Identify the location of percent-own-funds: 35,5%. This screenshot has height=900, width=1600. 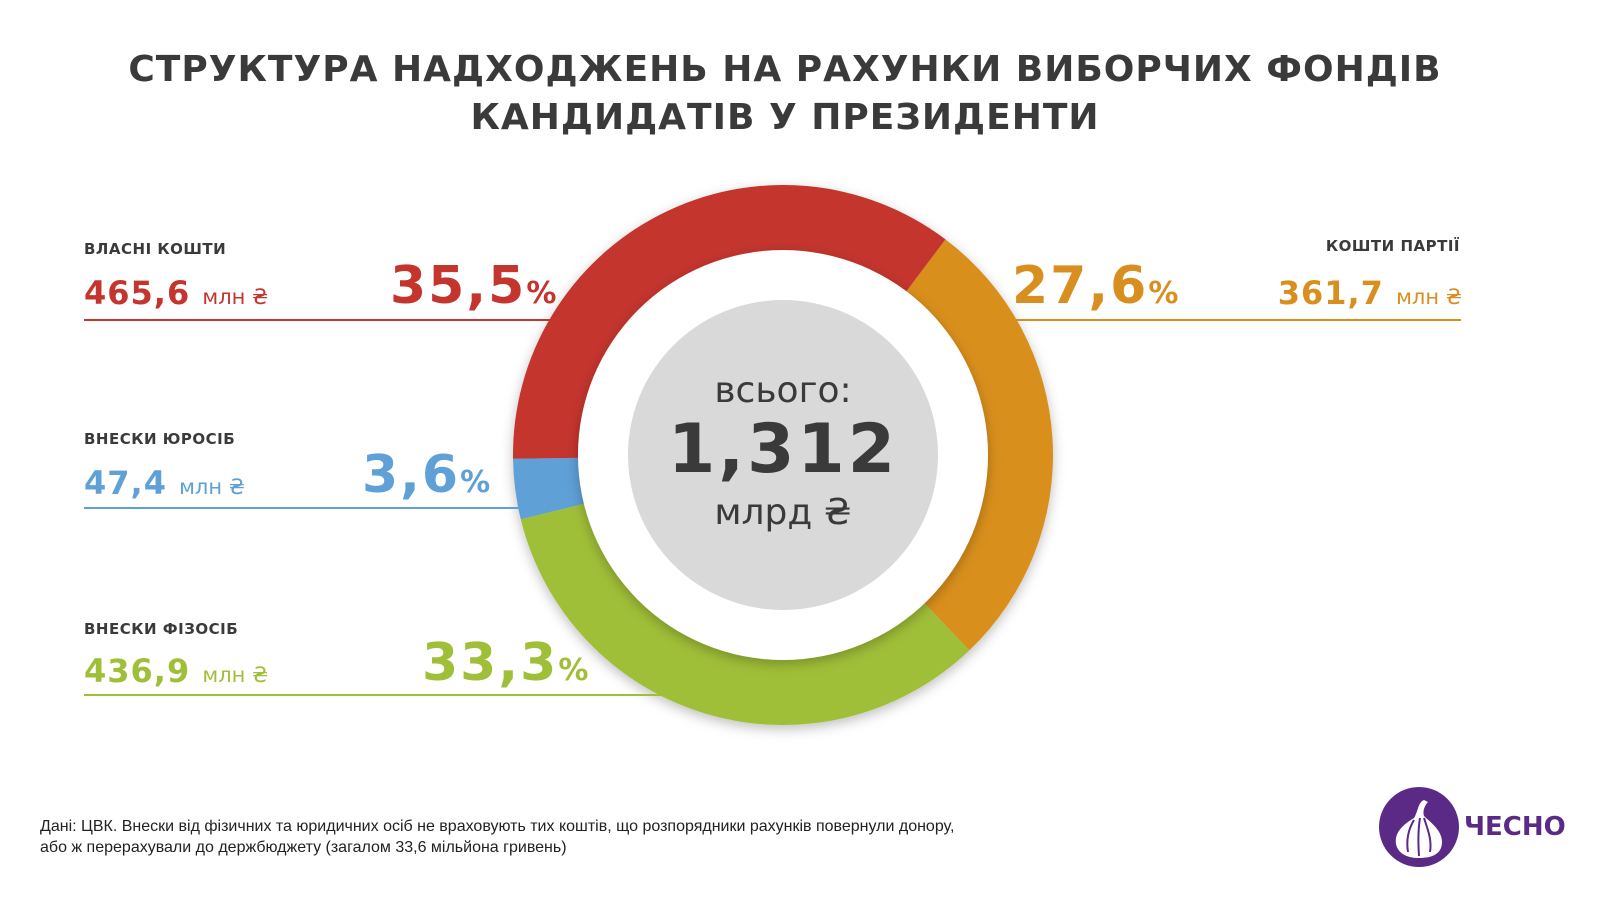
(473, 286).